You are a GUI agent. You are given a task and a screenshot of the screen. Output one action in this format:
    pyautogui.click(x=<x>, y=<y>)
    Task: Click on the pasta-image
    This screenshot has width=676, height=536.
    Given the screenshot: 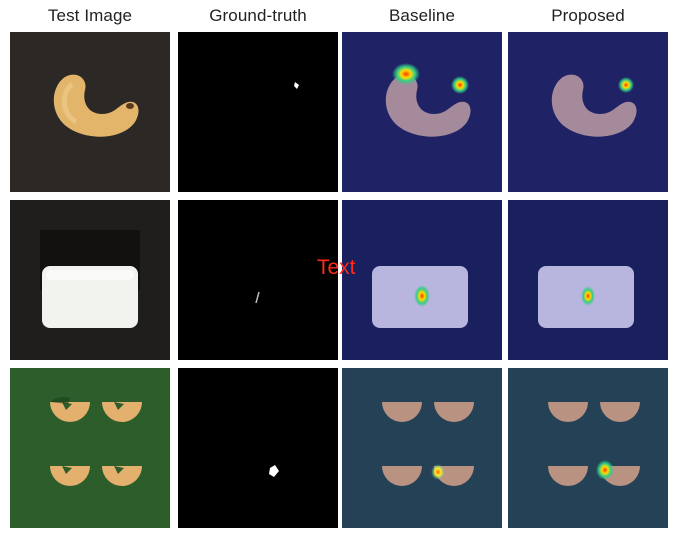 What is the action you would take?
    pyautogui.click(x=90, y=448)
    